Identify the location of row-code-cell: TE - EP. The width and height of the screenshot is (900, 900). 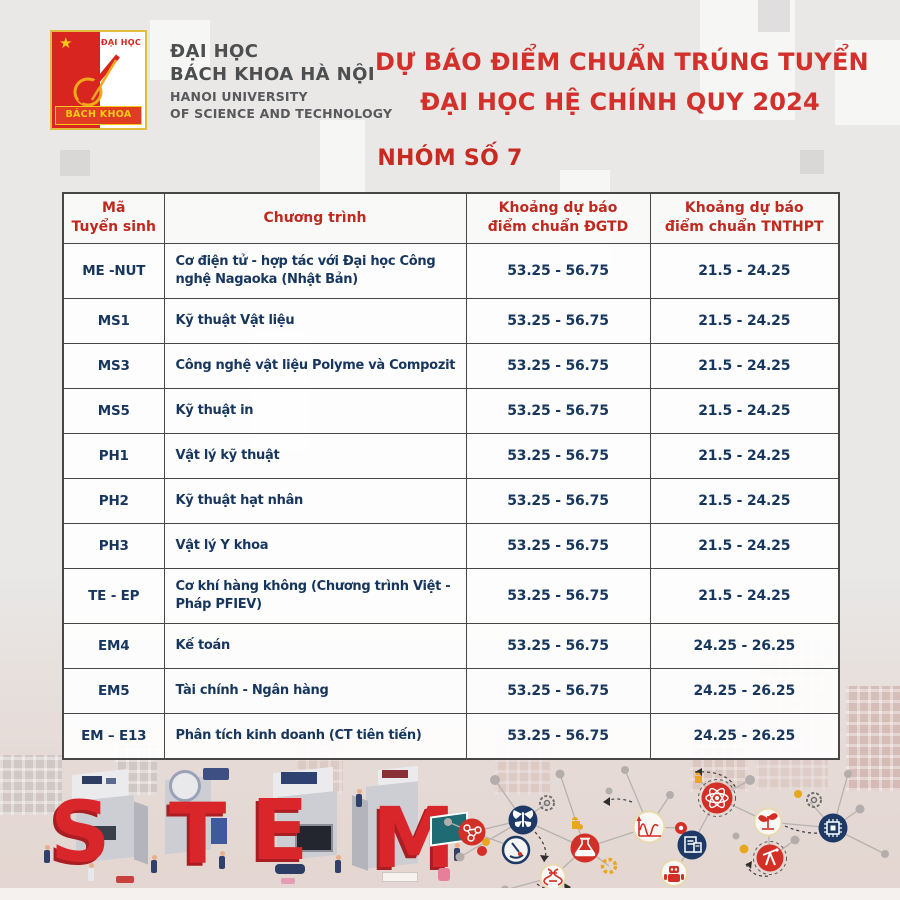
(113, 596).